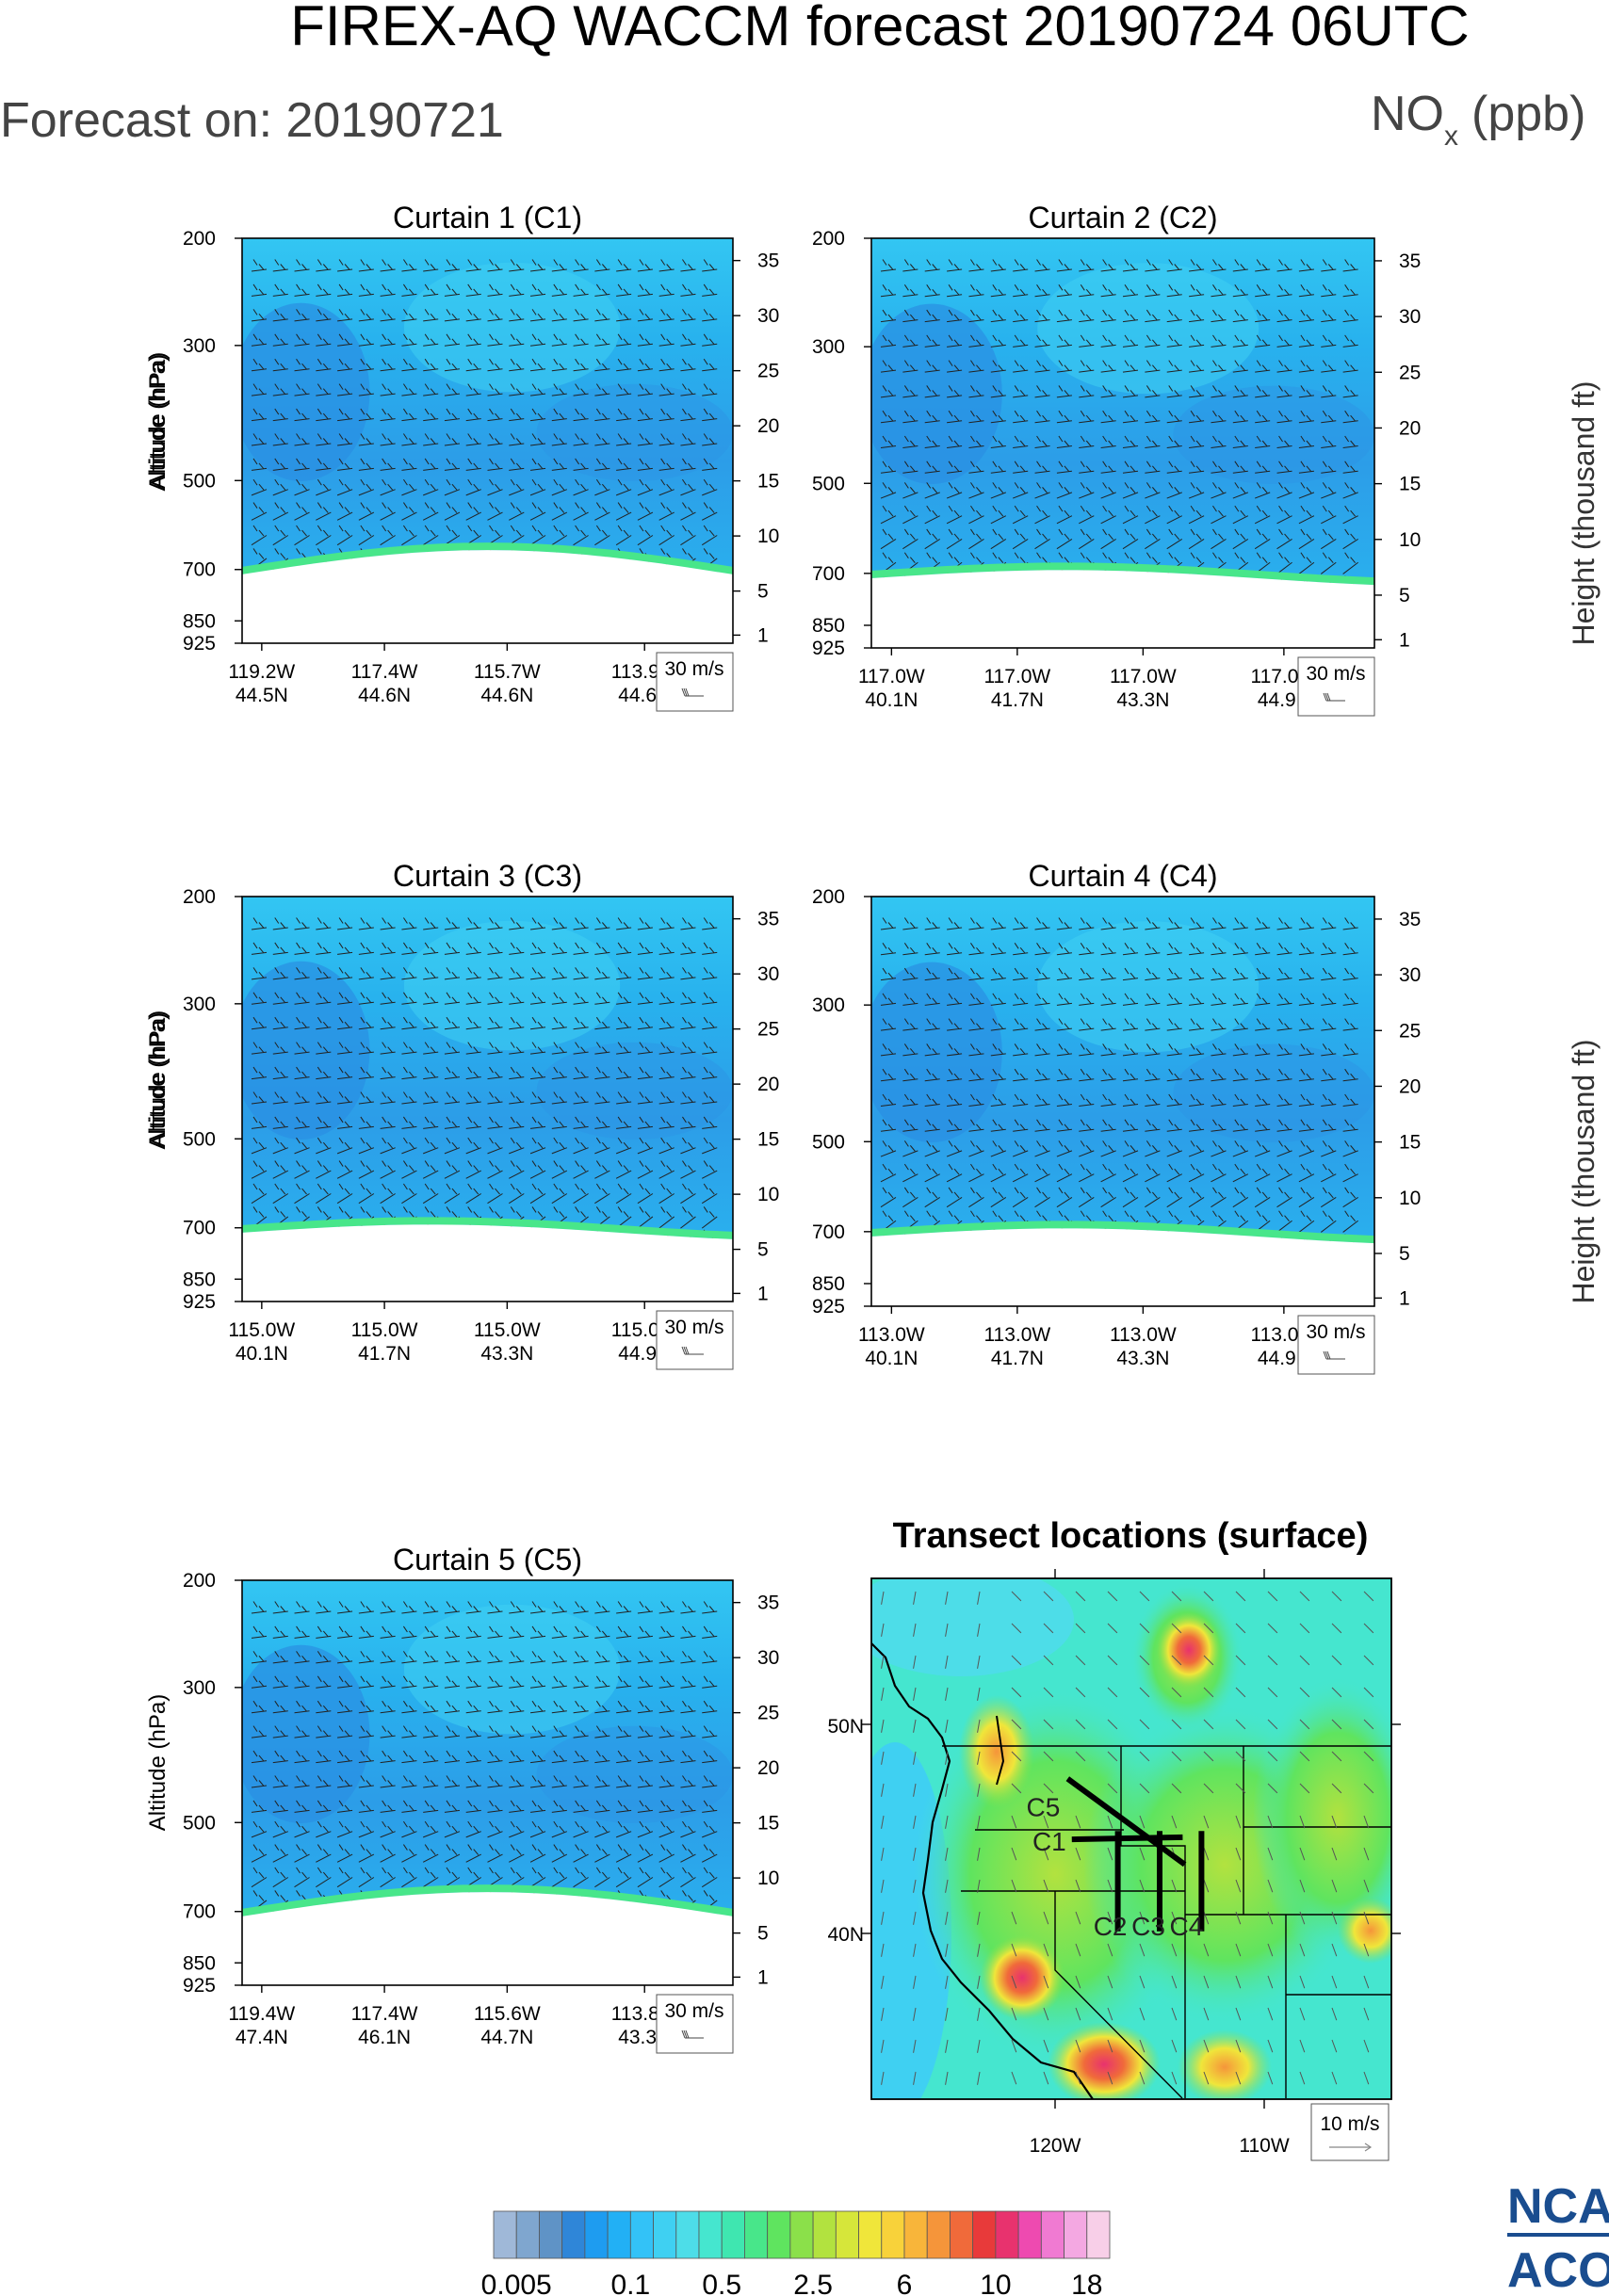 The image size is (1609, 2296). Describe the element at coordinates (763, 635) in the screenshot. I see `height-tick-label: 1` at that location.